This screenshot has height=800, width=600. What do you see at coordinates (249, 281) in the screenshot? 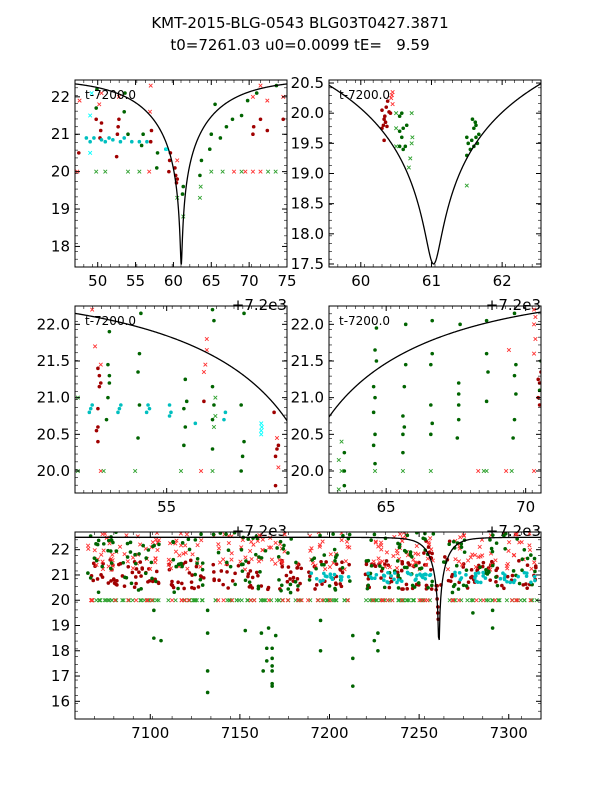
I see `x-tick-label: 70` at bounding box center [249, 281].